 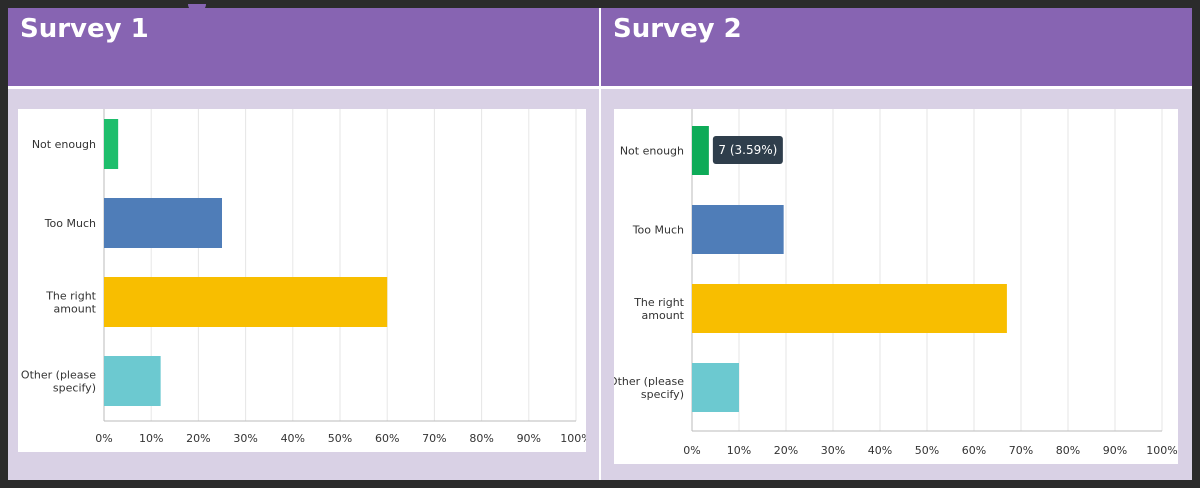 I want to click on survey-1-title: Survey 1, so click(x=84, y=29).